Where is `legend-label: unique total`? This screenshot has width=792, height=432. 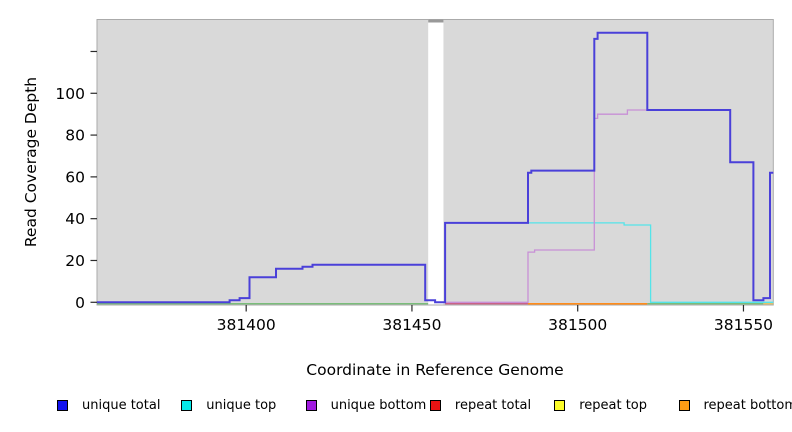 legend-label: unique total is located at coordinates (121, 405).